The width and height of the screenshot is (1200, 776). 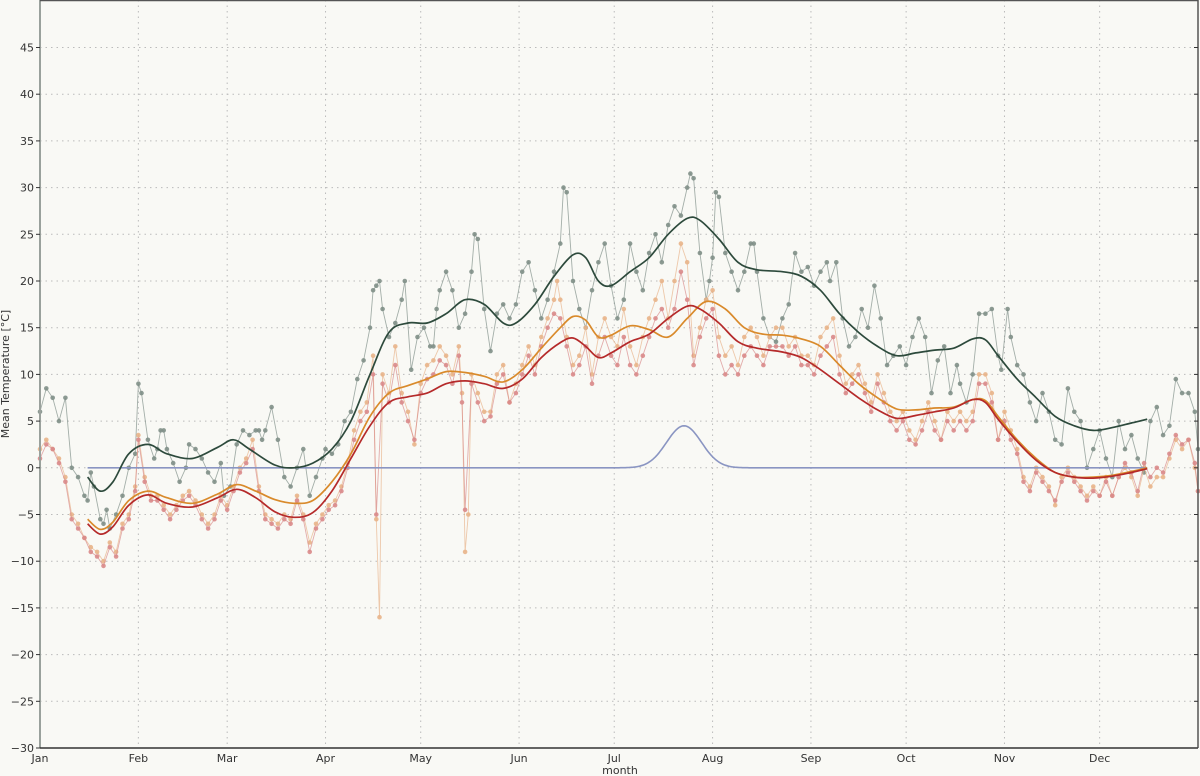 What do you see at coordinates (712, 758) in the screenshot?
I see `x-tick-label: Aug` at bounding box center [712, 758].